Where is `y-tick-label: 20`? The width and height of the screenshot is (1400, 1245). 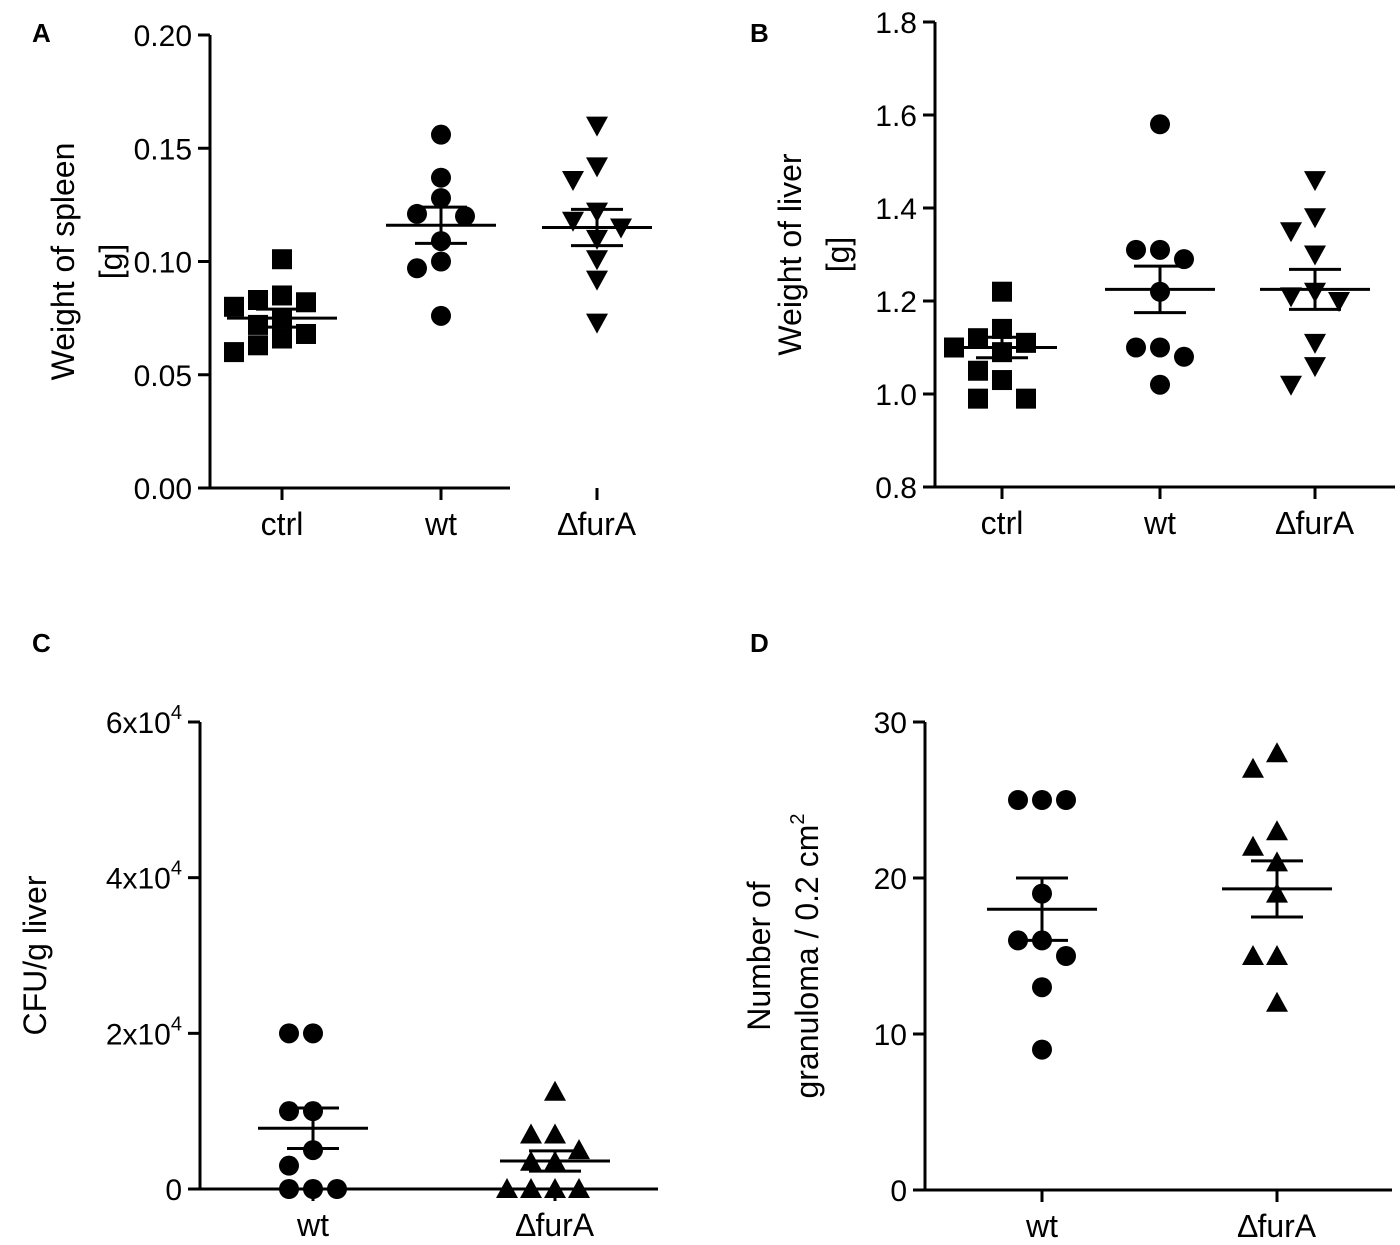 y-tick-label: 20 is located at coordinates (890, 879).